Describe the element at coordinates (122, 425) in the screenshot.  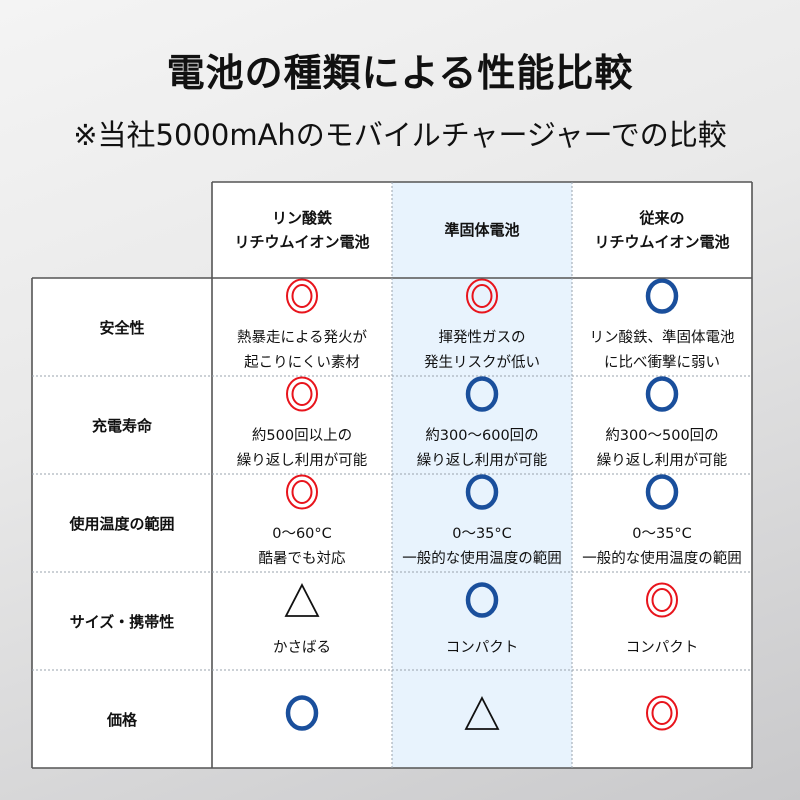
I see `row-header: 充電寿命` at that location.